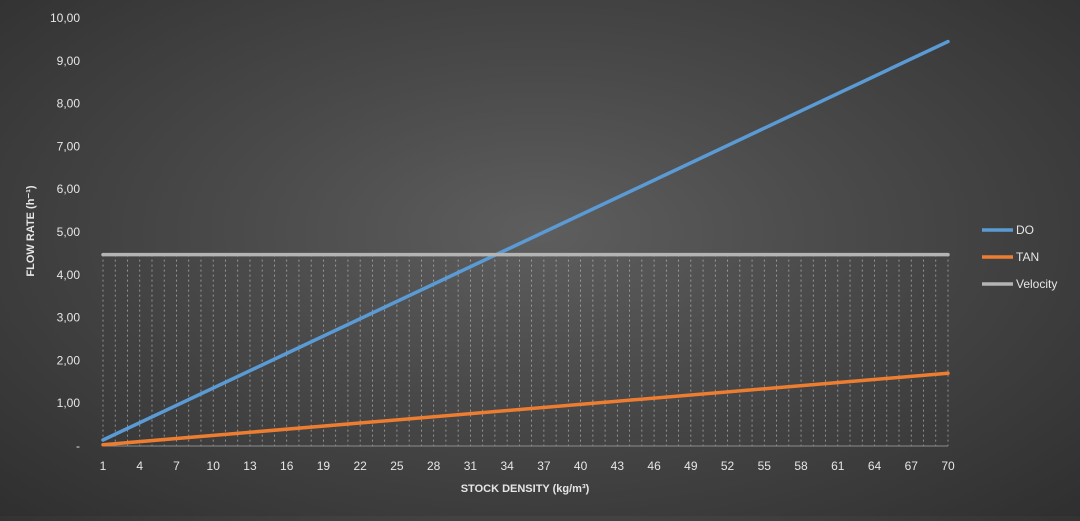 The height and width of the screenshot is (521, 1080). What do you see at coordinates (691, 466) in the screenshot?
I see `x-tick-label: 49` at bounding box center [691, 466].